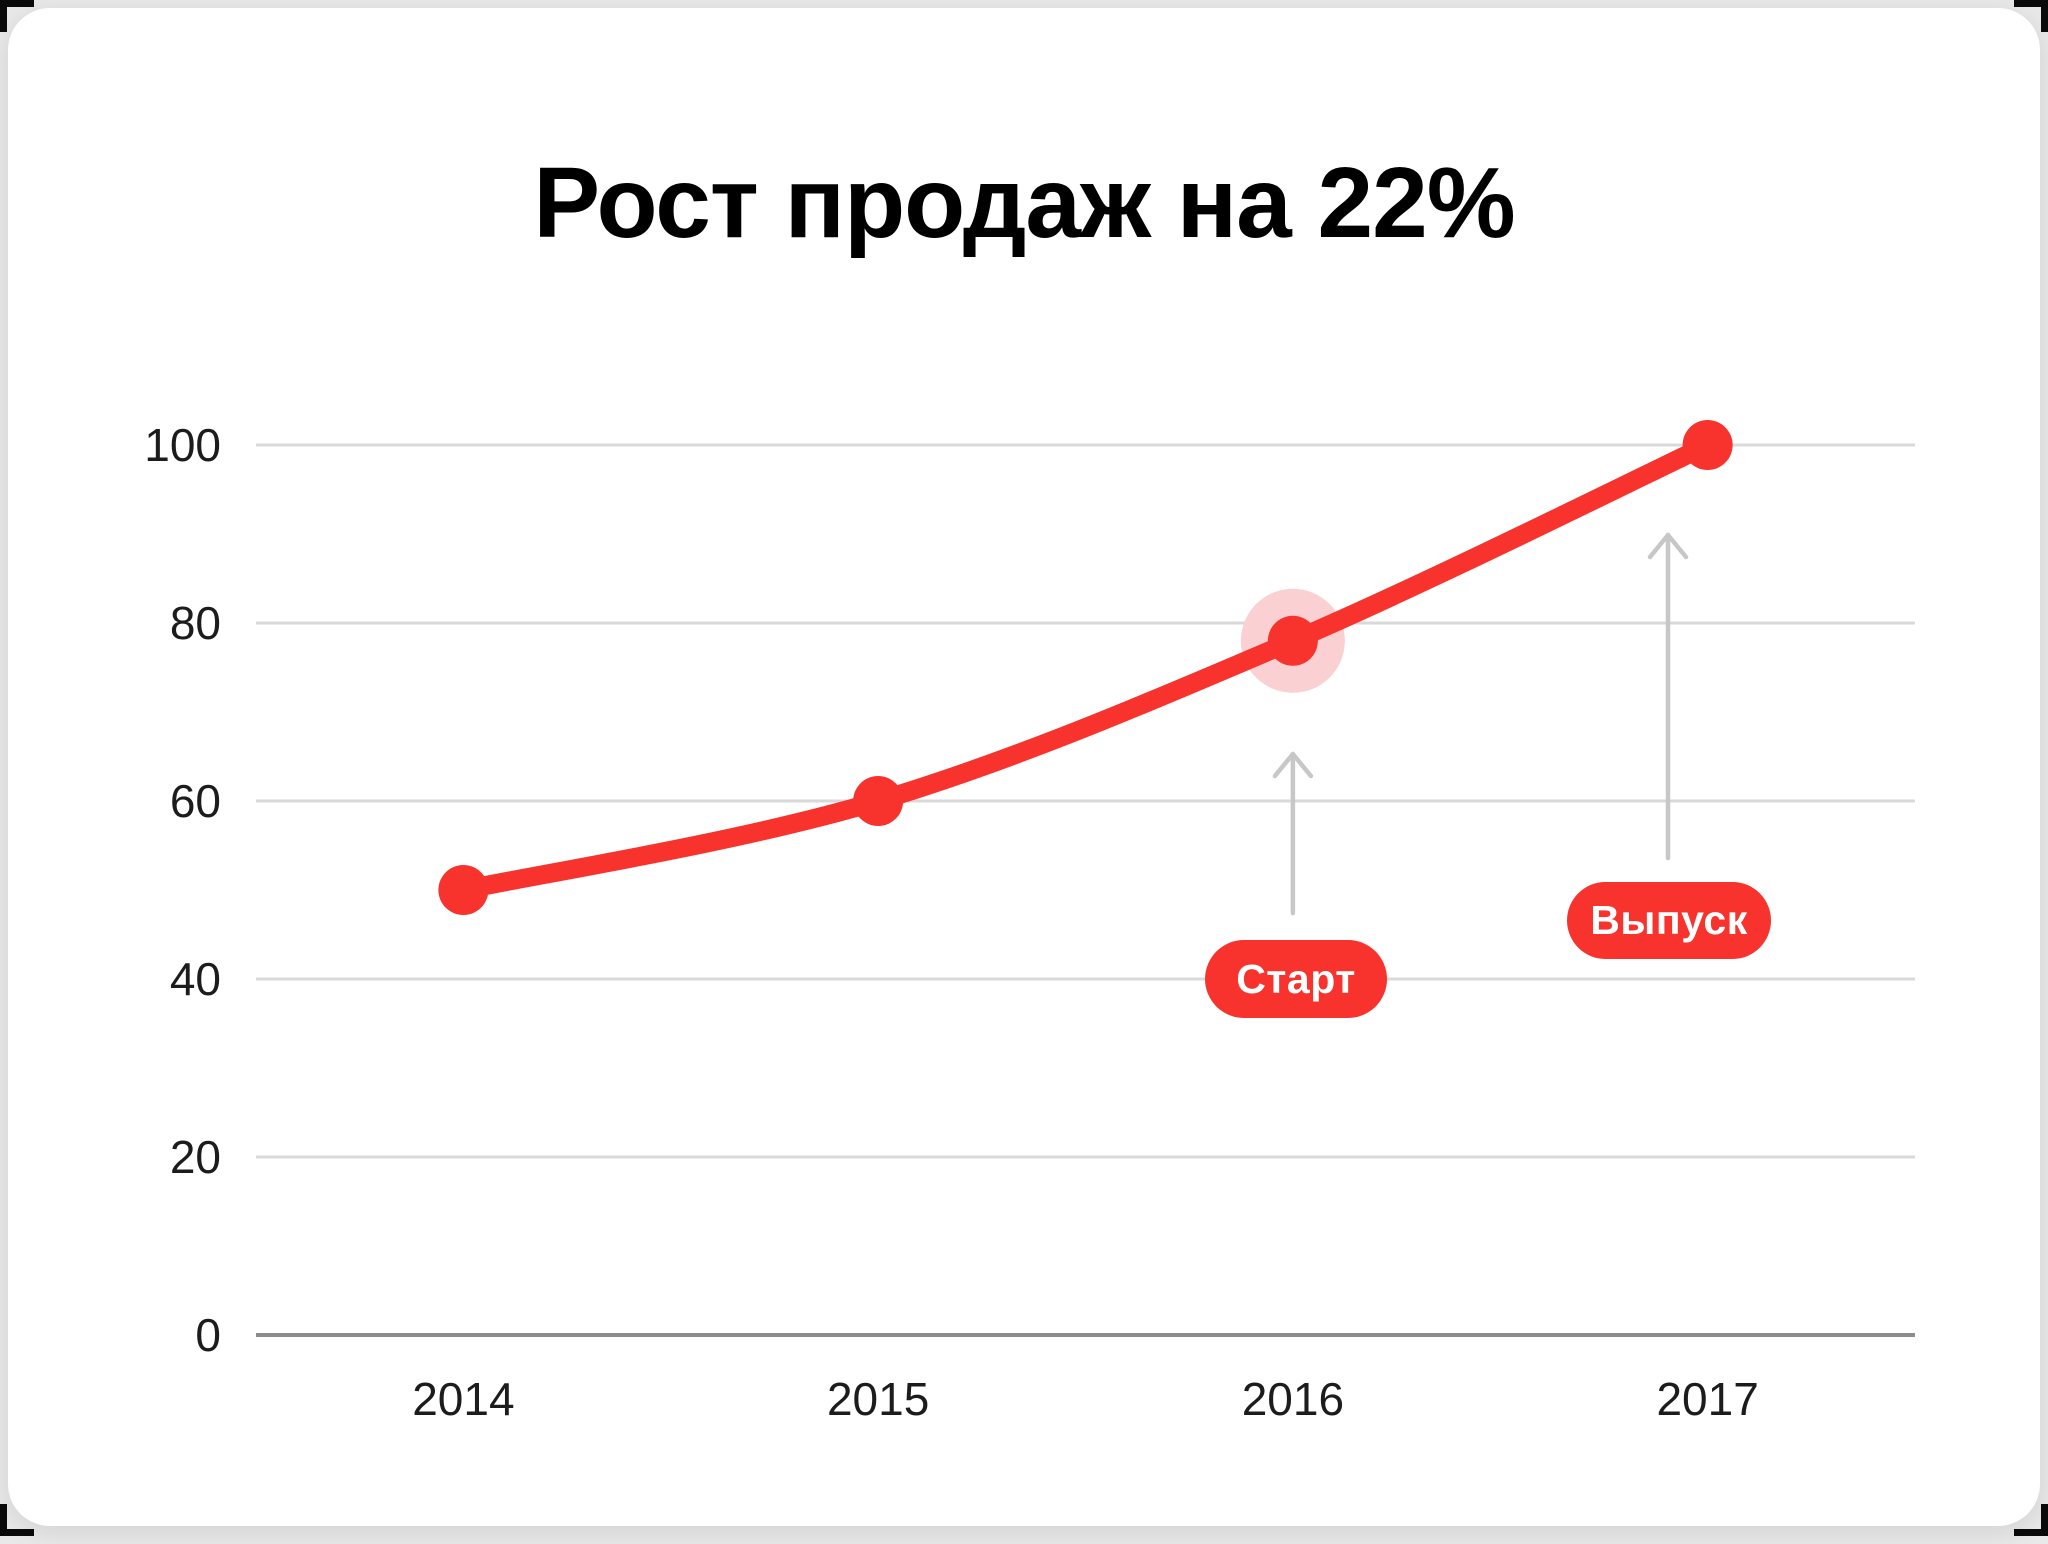 The image size is (2048, 1544). Describe the element at coordinates (195, 1157) in the screenshot. I see `y-tick-label: 20` at that location.